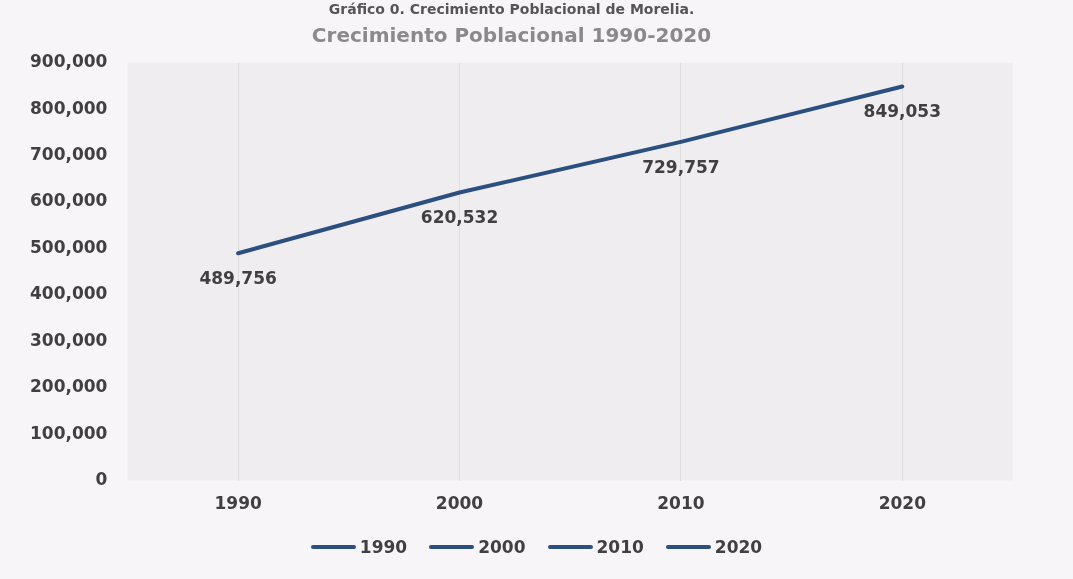  Describe the element at coordinates (68, 246) in the screenshot. I see `y-tick-label: 500,000` at that location.